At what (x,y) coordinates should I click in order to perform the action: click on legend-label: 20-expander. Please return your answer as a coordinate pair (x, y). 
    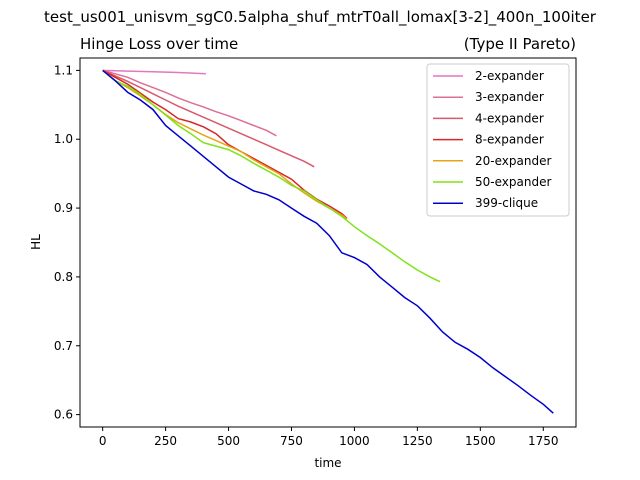
    Looking at the image, I should click on (513, 161).